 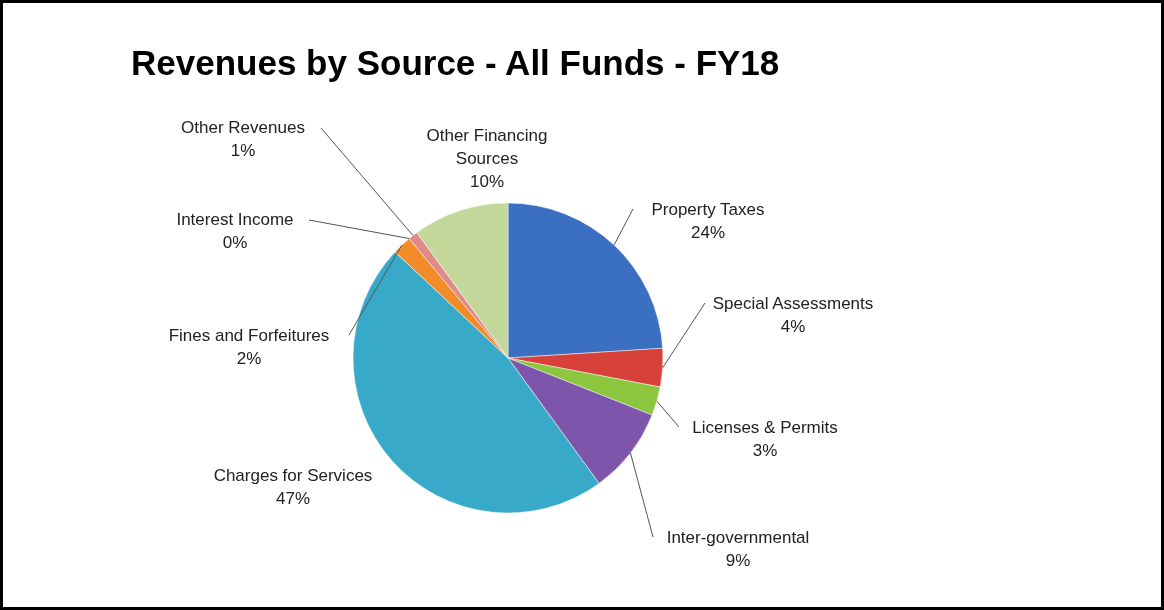 What do you see at coordinates (249, 358) in the screenshot?
I see `data-label: 2%` at bounding box center [249, 358].